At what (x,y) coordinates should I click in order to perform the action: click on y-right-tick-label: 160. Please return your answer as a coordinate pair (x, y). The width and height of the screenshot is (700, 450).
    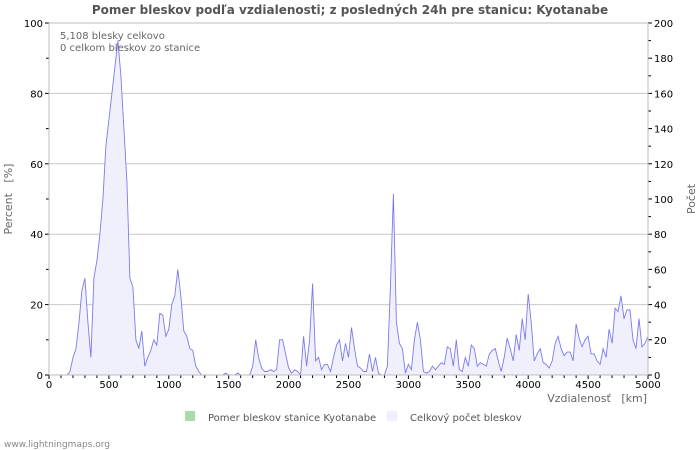
    Looking at the image, I should click on (663, 94).